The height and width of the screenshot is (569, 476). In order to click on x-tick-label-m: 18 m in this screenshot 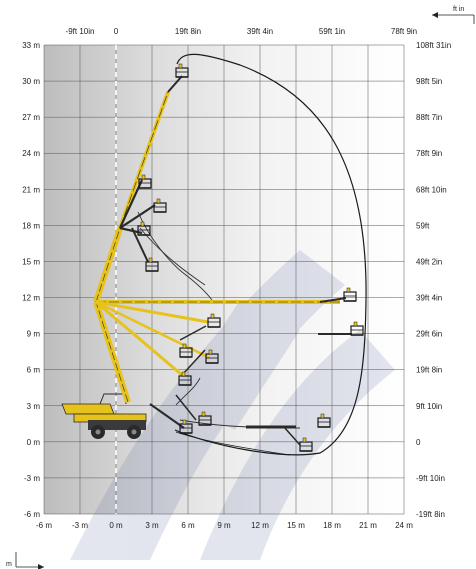, I will do `click(332, 525)`.